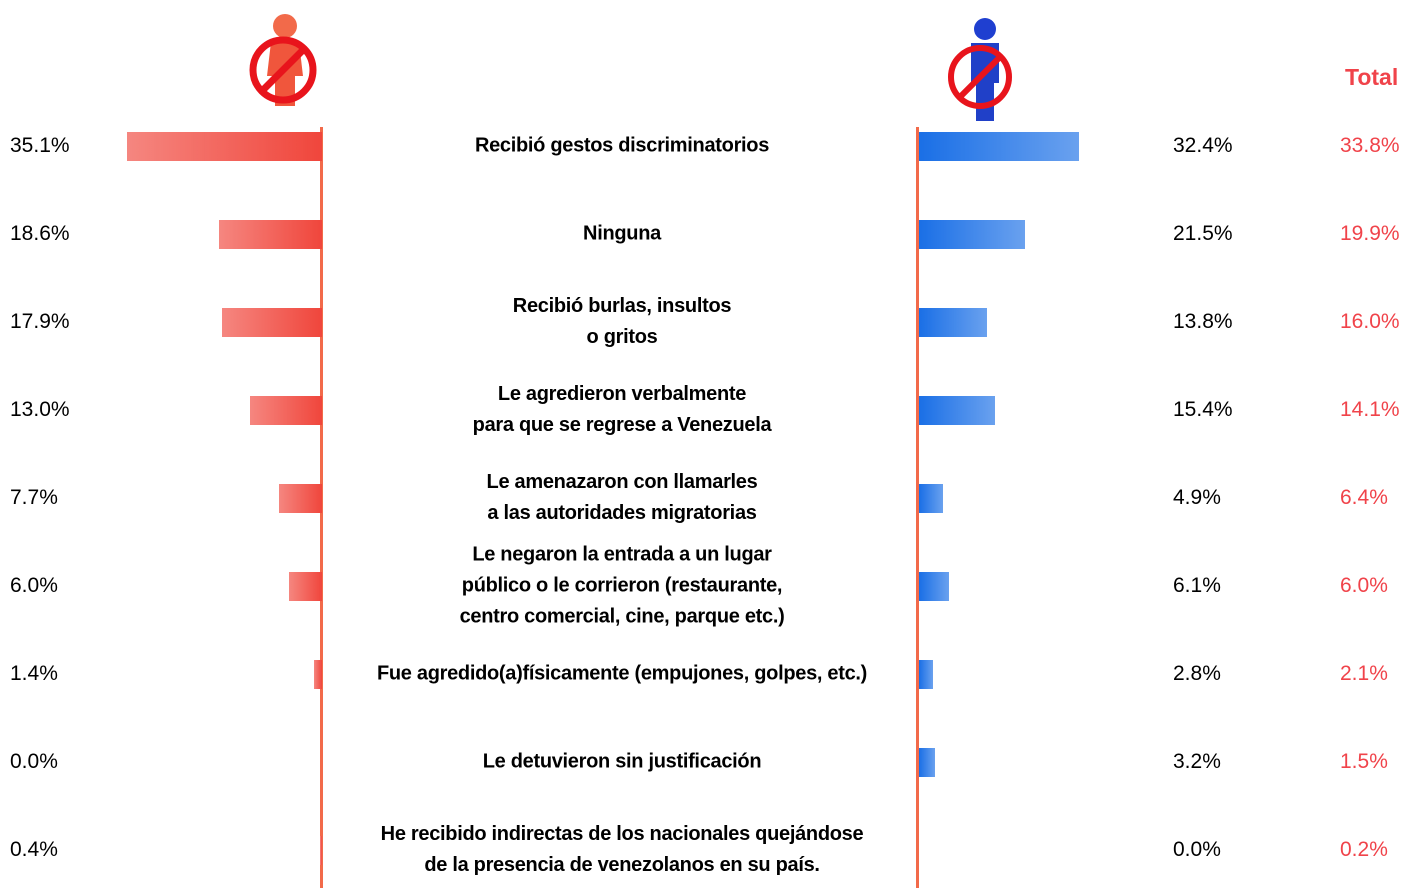 The height and width of the screenshot is (888, 1419). What do you see at coordinates (980, 69) in the screenshot?
I see `male-icon` at bounding box center [980, 69].